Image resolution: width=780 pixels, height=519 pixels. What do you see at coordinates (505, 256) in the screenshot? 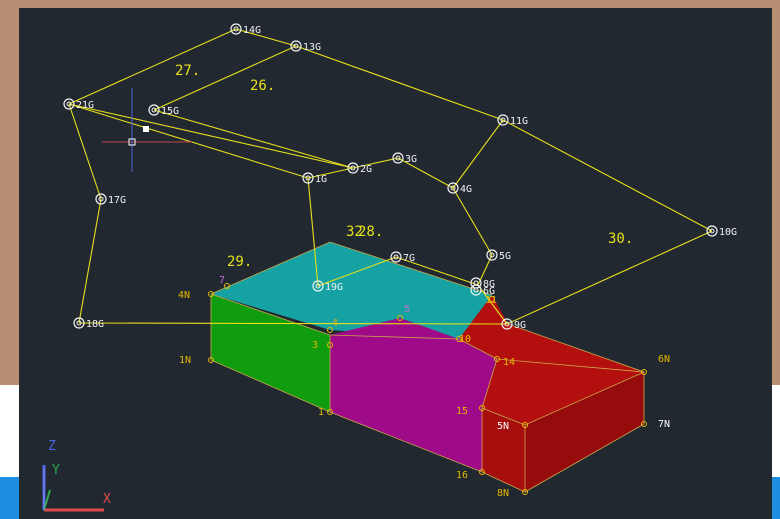
I see `node-label: 5G` at bounding box center [505, 256].